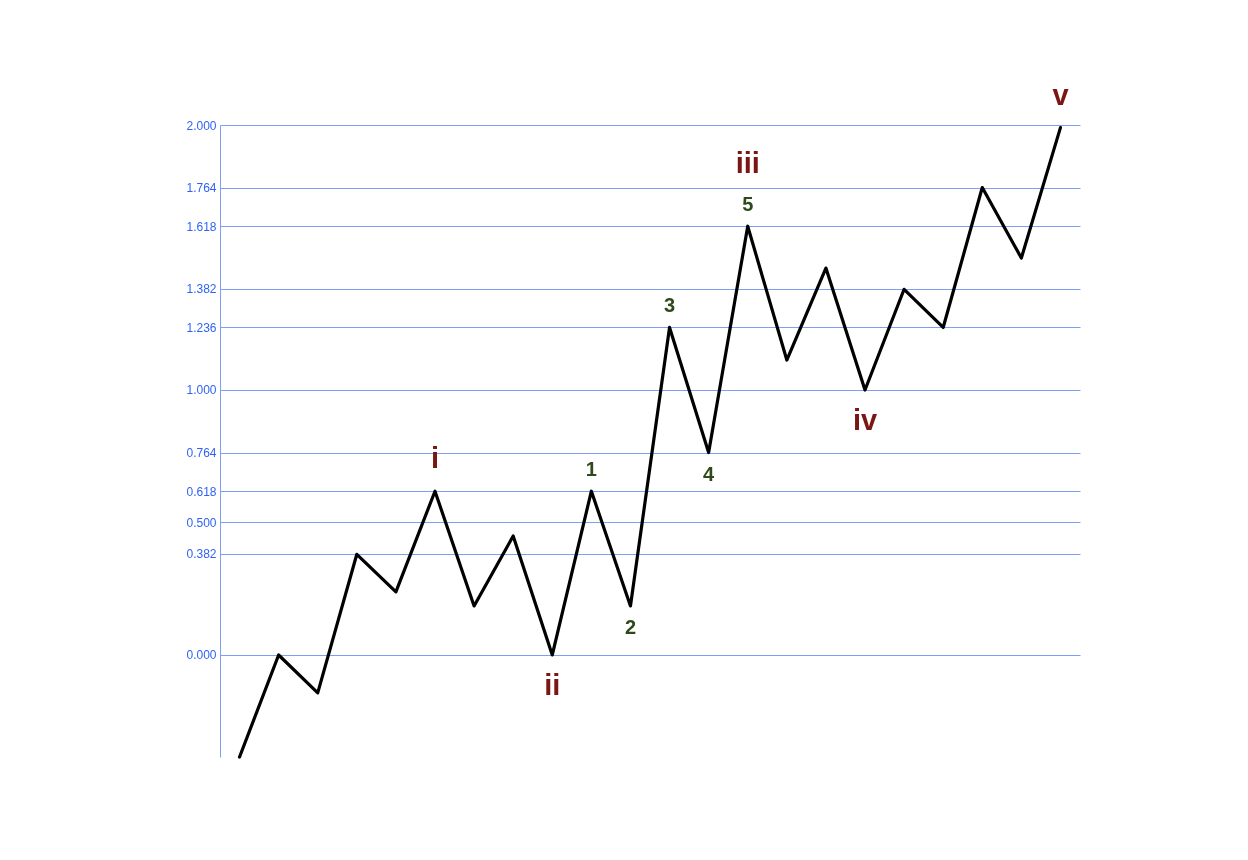 The width and height of the screenshot is (1248, 860). Describe the element at coordinates (435, 458) in the screenshot. I see `annotation: i` at that location.